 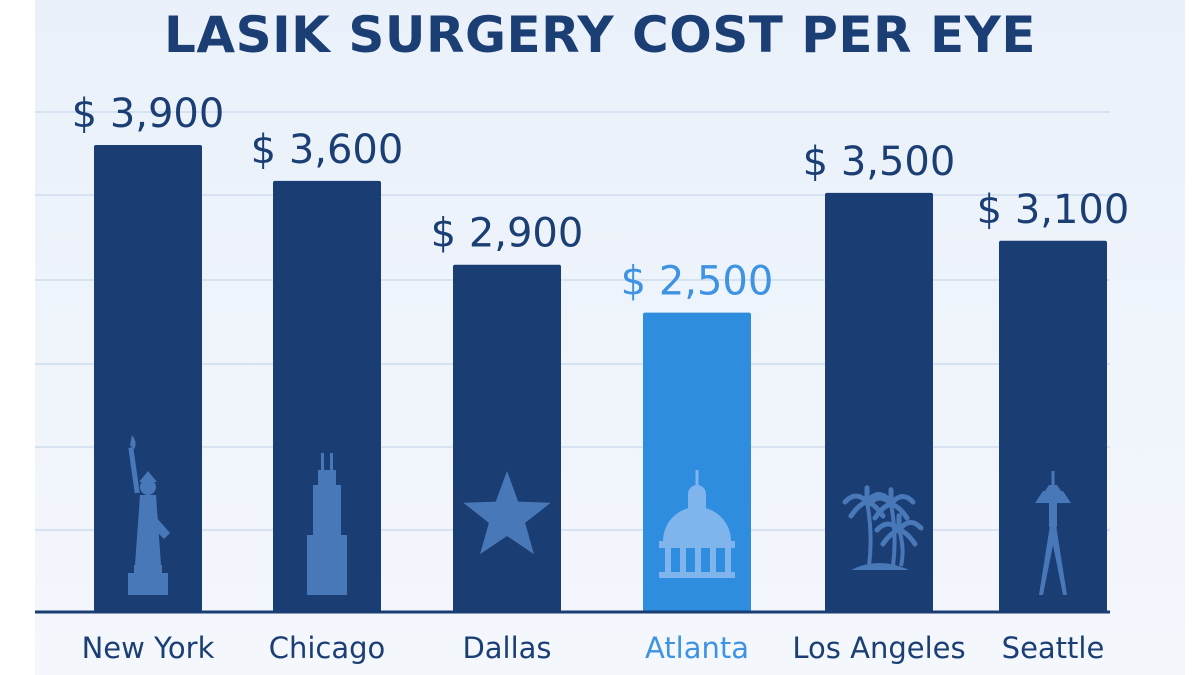 What do you see at coordinates (507, 438) in the screenshot?
I see `bar-dallas` at bounding box center [507, 438].